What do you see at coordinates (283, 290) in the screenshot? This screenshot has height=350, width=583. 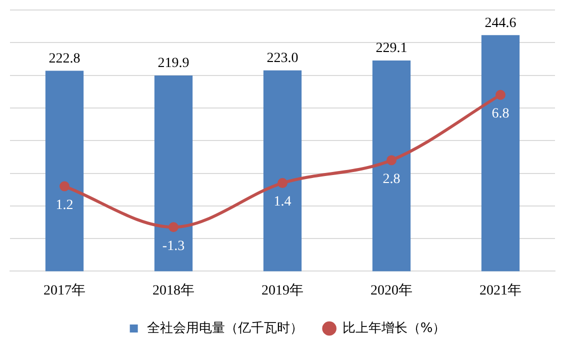 I see `x-tick-label: 2019年` at bounding box center [283, 290].